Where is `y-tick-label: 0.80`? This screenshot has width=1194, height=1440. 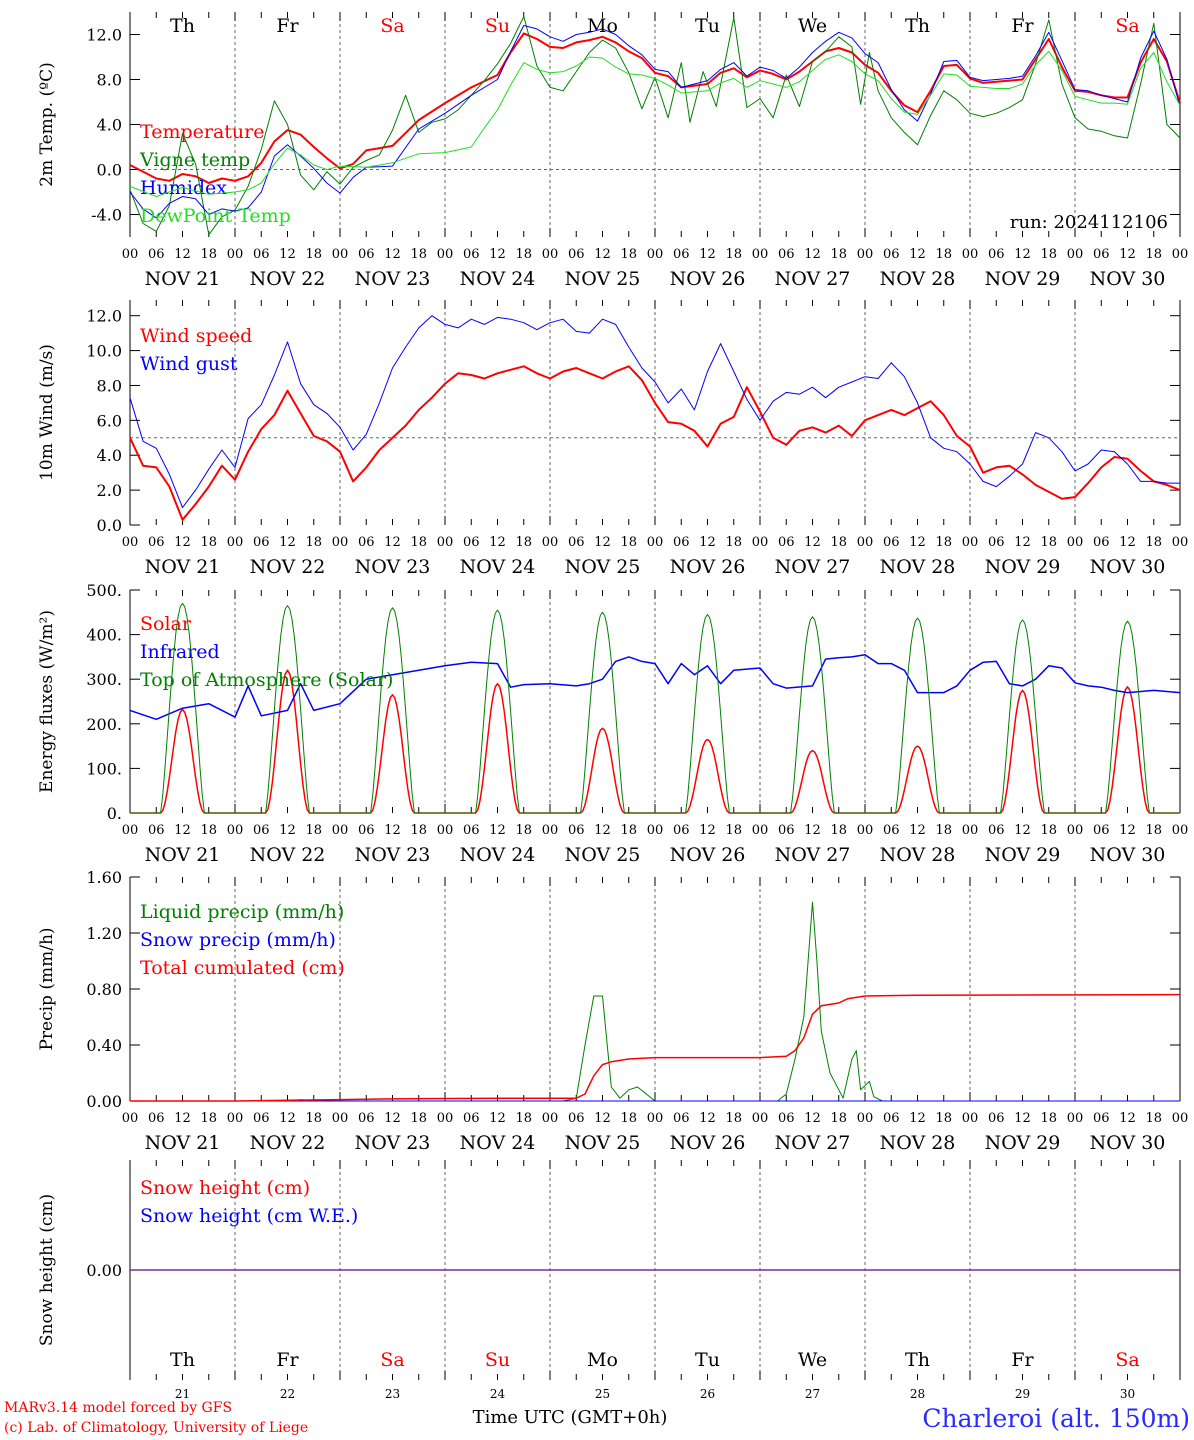 y-tick-label: 0.80 is located at coordinates (104, 989).